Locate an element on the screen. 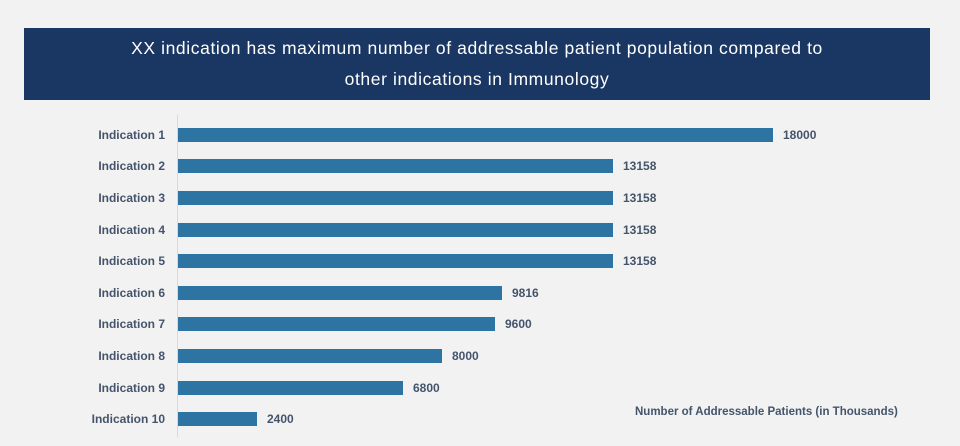 The height and width of the screenshot is (446, 960). category-label: Indication 4 is located at coordinates (131, 229).